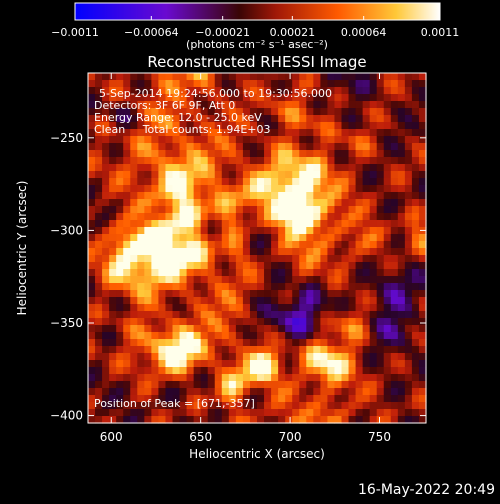  Describe the element at coordinates (111, 437) in the screenshot. I see `x-tick-label: 600` at that location.